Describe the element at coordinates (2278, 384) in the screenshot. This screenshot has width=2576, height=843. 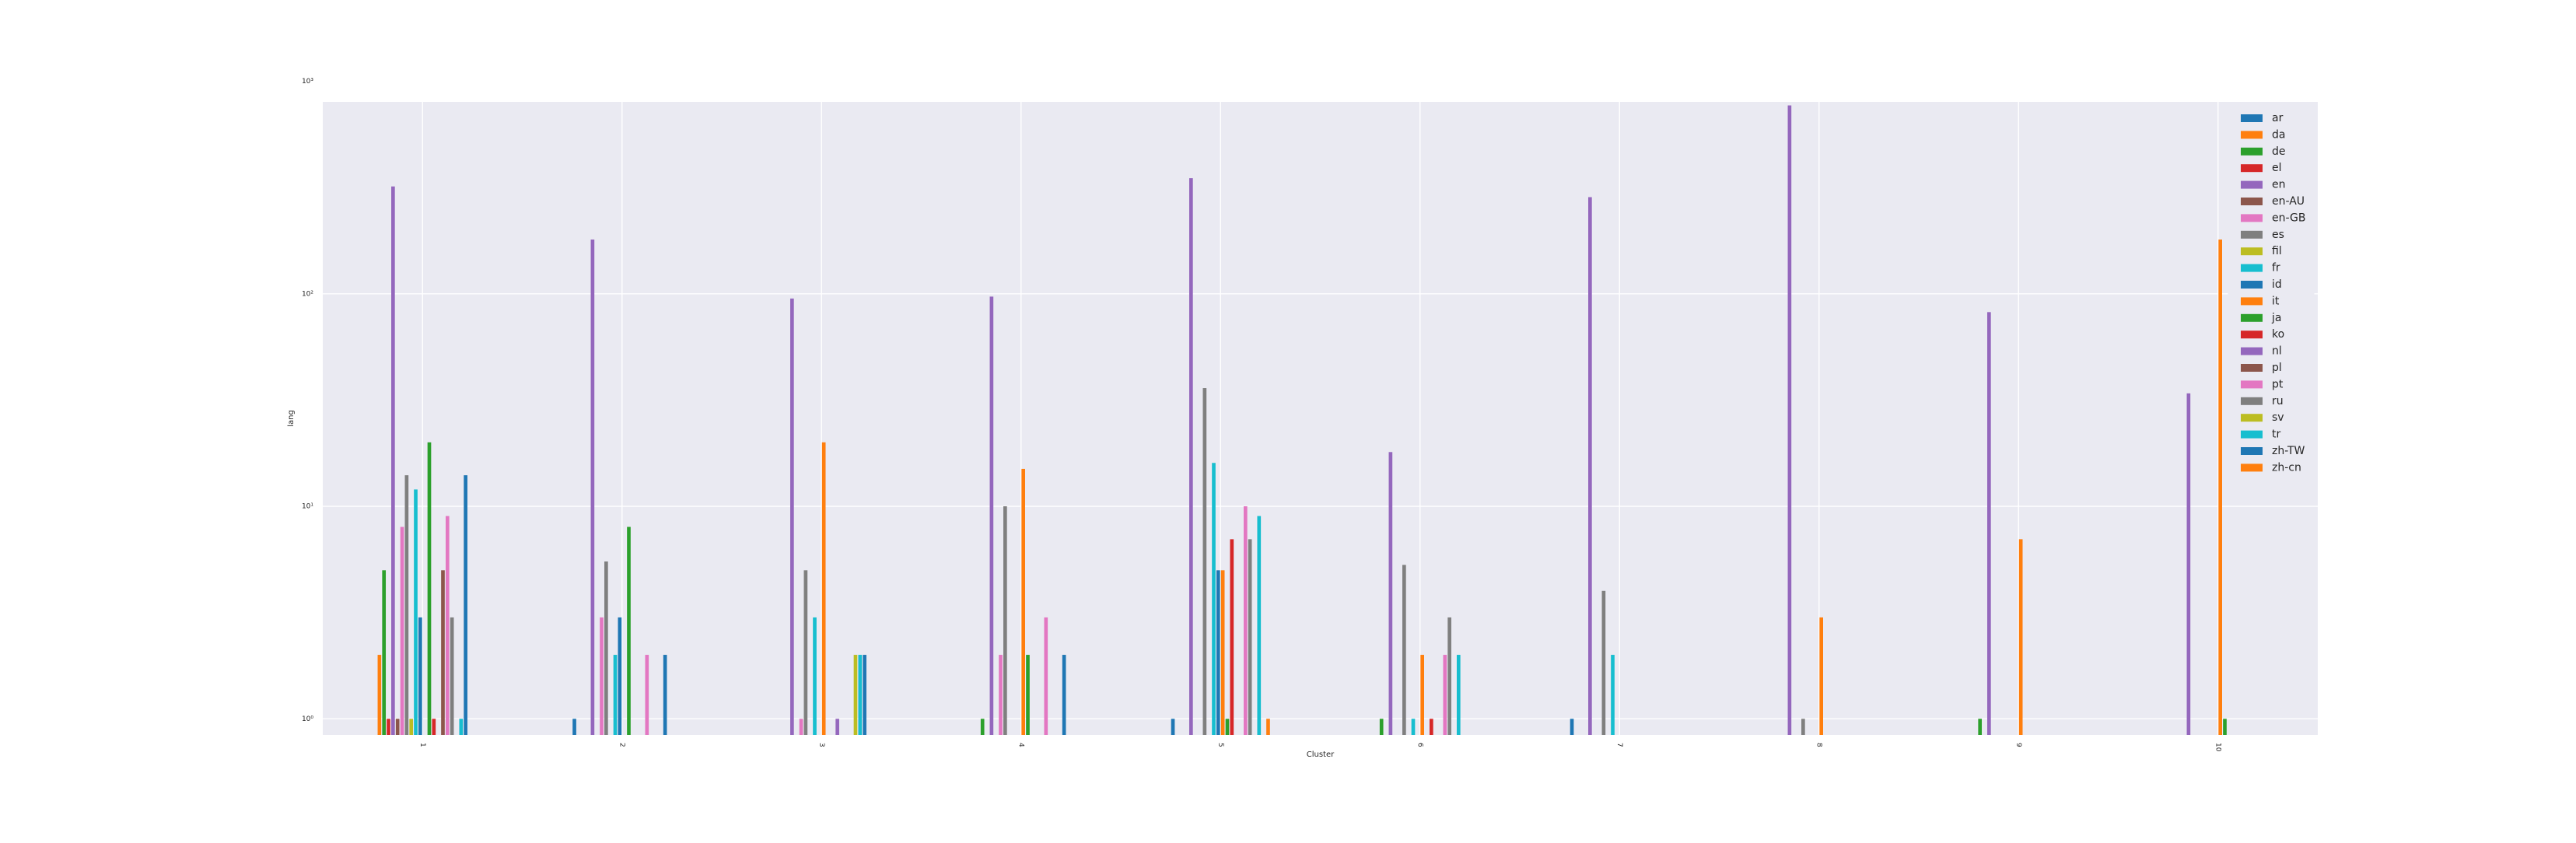
I see `legend-label: pt` at that location.